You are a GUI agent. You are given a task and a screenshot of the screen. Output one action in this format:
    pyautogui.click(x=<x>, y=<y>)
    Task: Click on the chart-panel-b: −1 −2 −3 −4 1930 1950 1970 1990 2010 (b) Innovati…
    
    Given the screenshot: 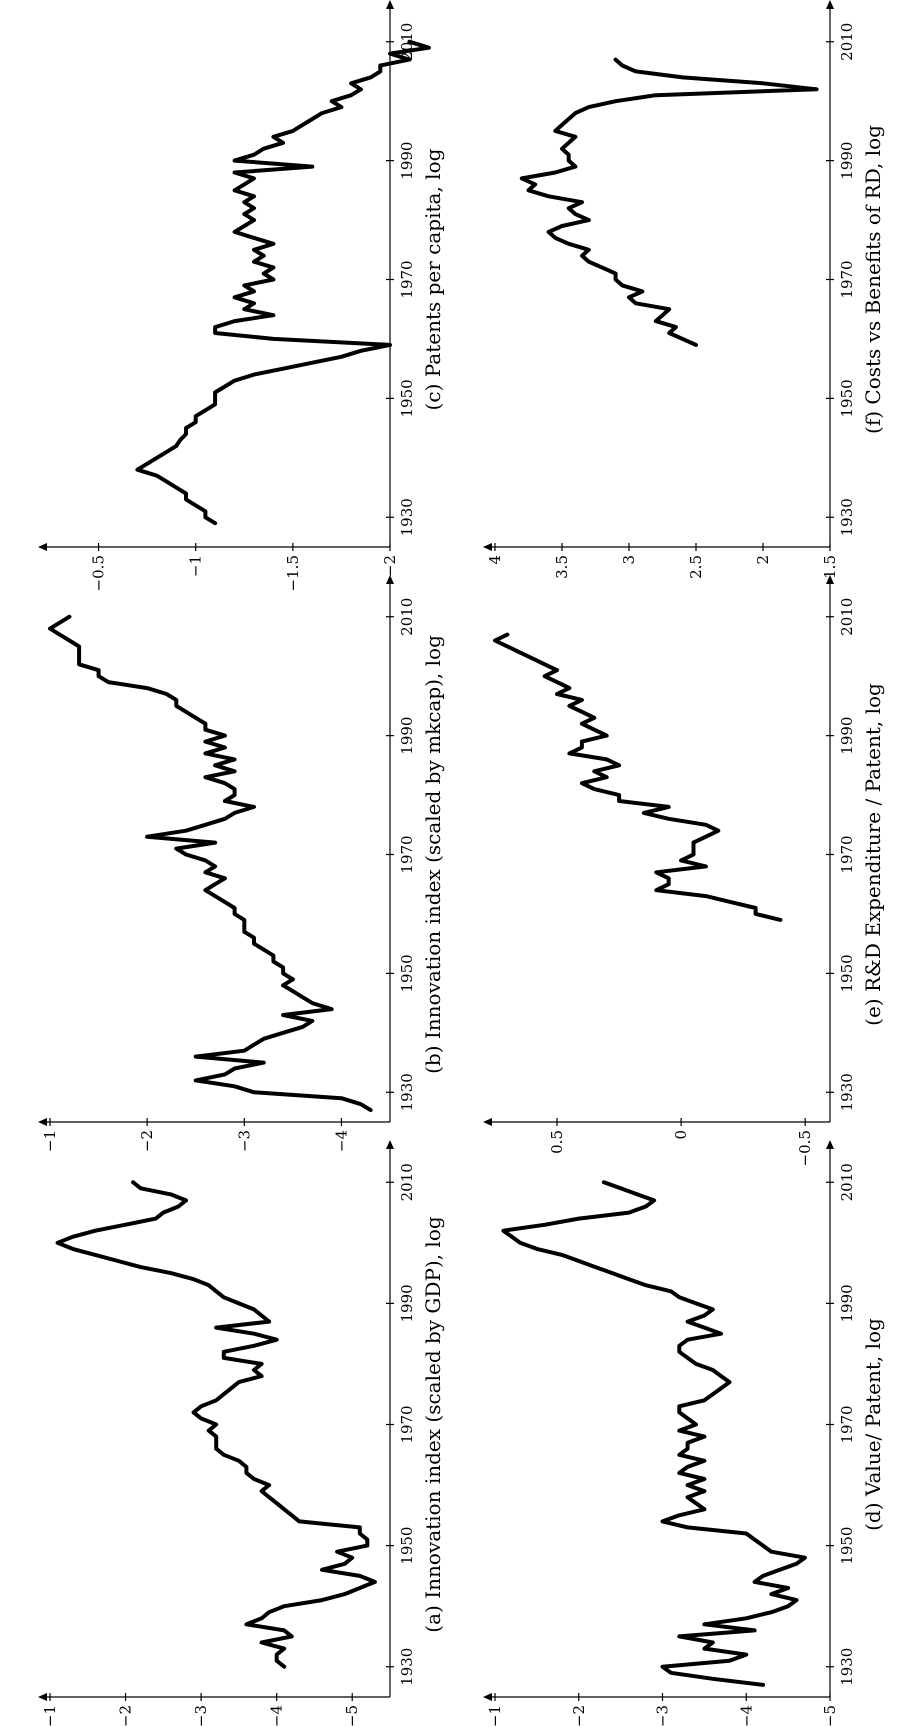 What is the action you would take?
    pyautogui.click(x=241, y=863)
    